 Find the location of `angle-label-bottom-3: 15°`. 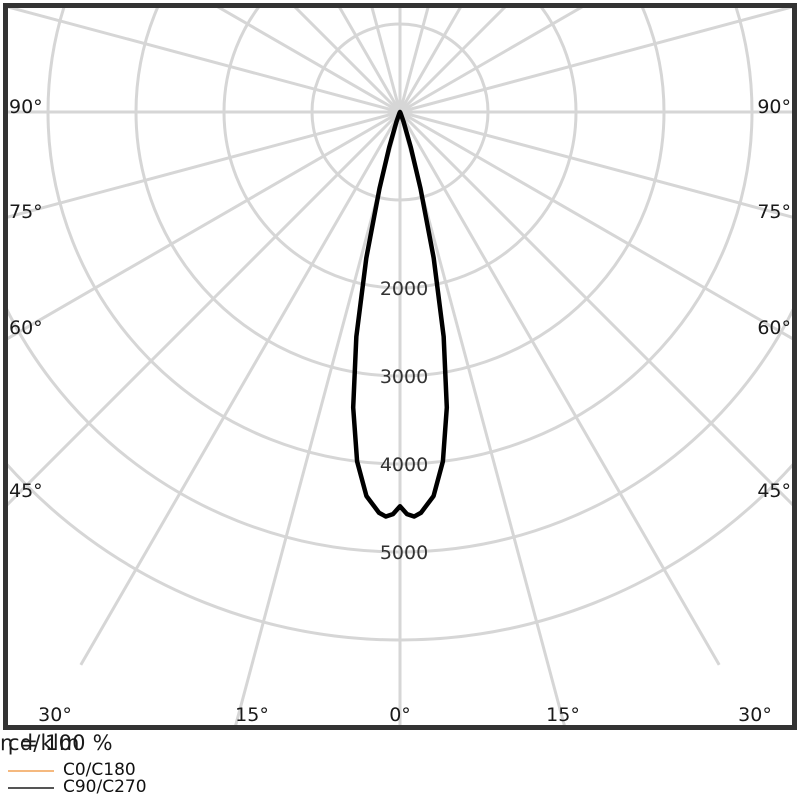

angle-label-bottom-3: 15° is located at coordinates (563, 715).